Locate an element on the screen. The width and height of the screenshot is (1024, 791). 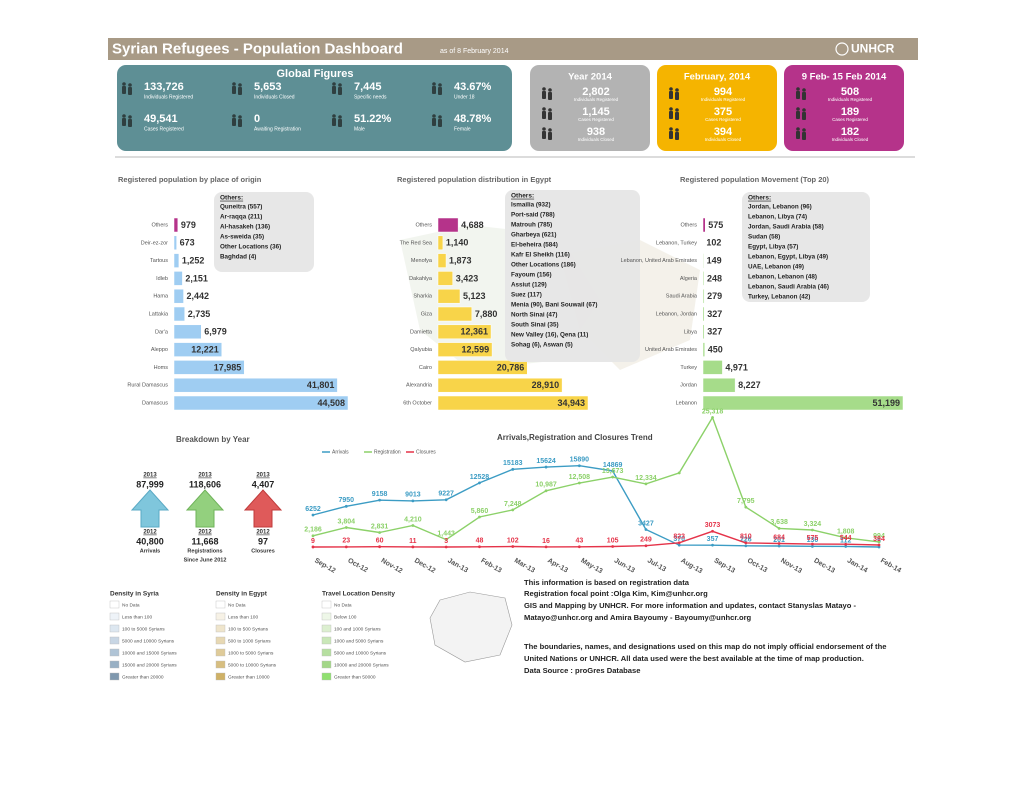
point-label: 14869 is located at coordinates (613, 465).